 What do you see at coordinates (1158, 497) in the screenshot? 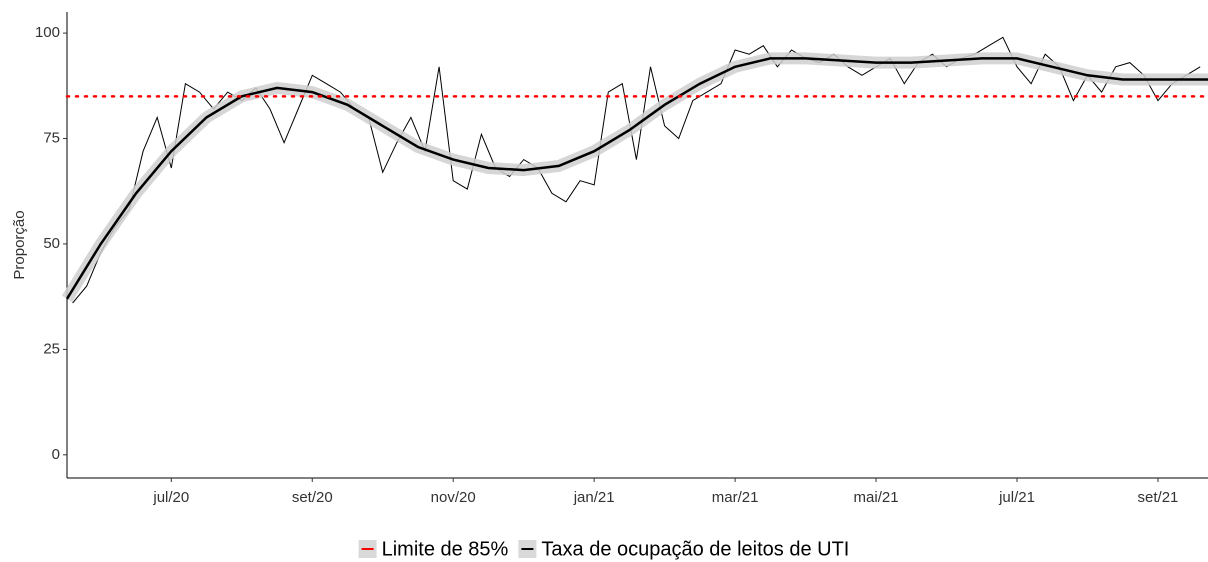
I see `x-tick-label: set/21` at bounding box center [1158, 497].